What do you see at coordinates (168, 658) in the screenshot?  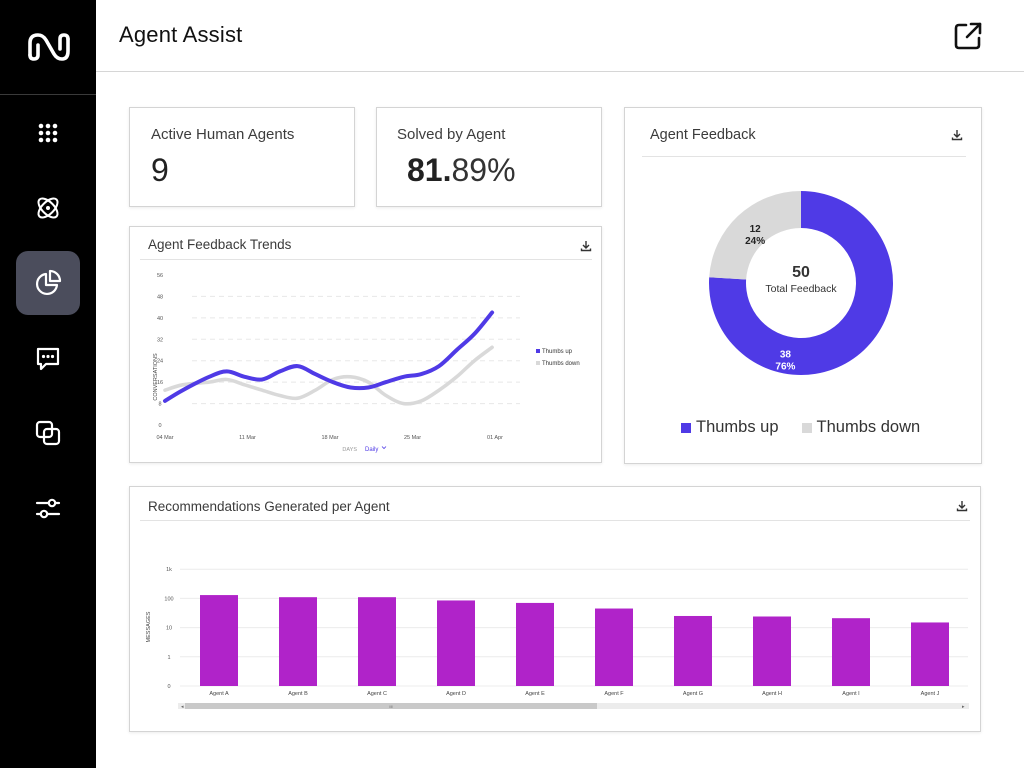 I see `y-tick-label: 1` at bounding box center [168, 658].